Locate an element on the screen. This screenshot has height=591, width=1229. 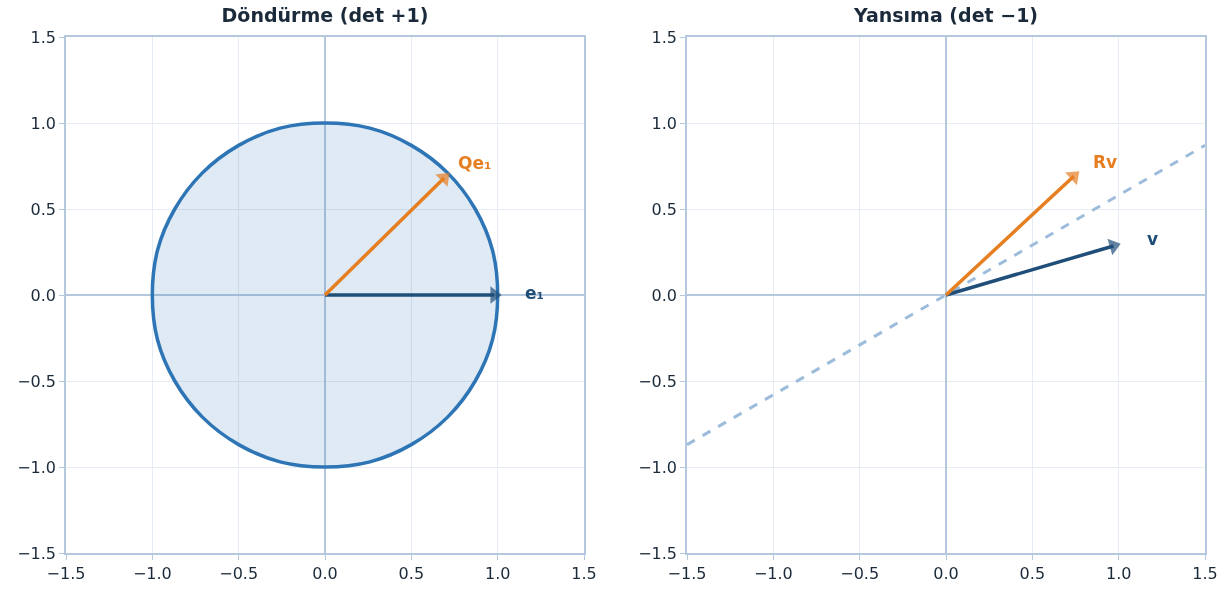
chart-title: Yansıma (det −1) is located at coordinates (945, 15).